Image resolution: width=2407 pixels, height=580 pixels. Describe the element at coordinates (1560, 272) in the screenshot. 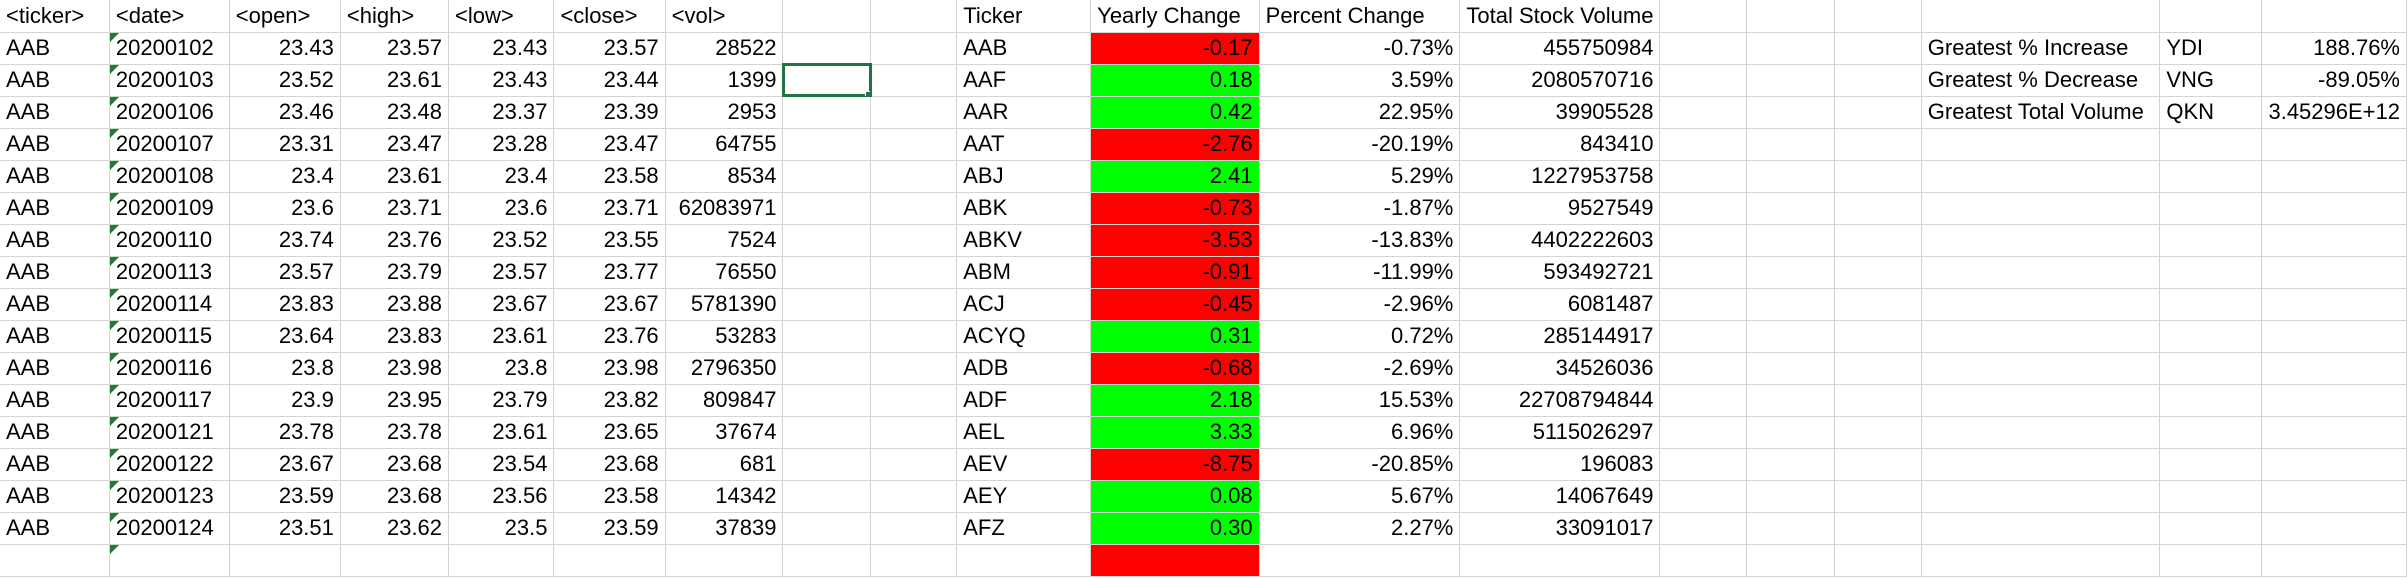

I see `cell-total-stock-volume: 593492721` at that location.